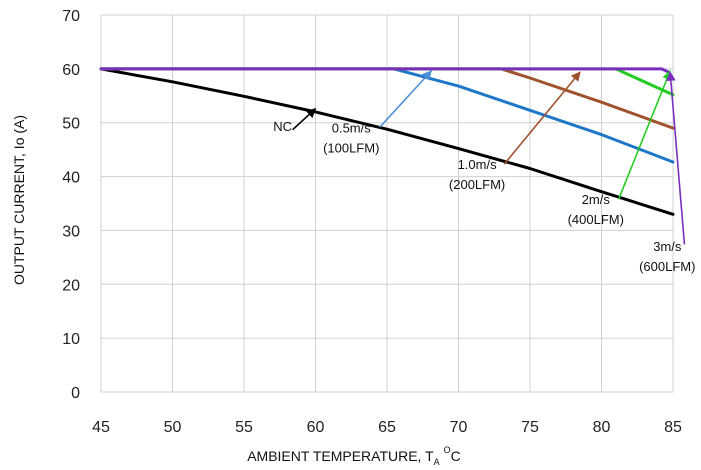  What do you see at coordinates (667, 266) in the screenshot?
I see `annotation-label-v3: (600LFM)` at bounding box center [667, 266].